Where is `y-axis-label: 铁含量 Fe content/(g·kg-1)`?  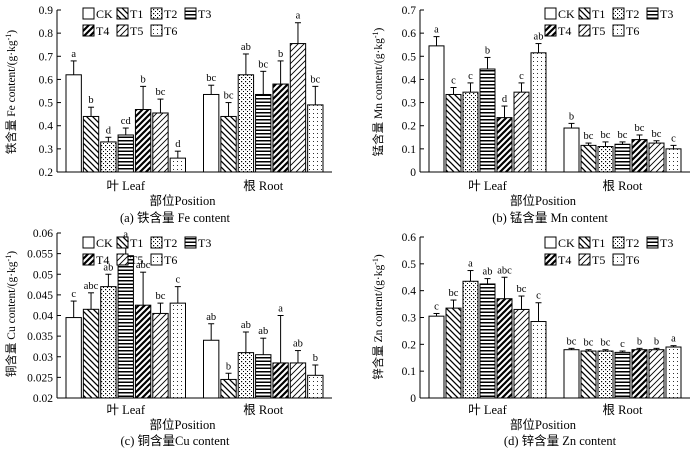 y-axis-label: 铁含量 Fe content/(g·kg-1) is located at coordinates (11, 92).